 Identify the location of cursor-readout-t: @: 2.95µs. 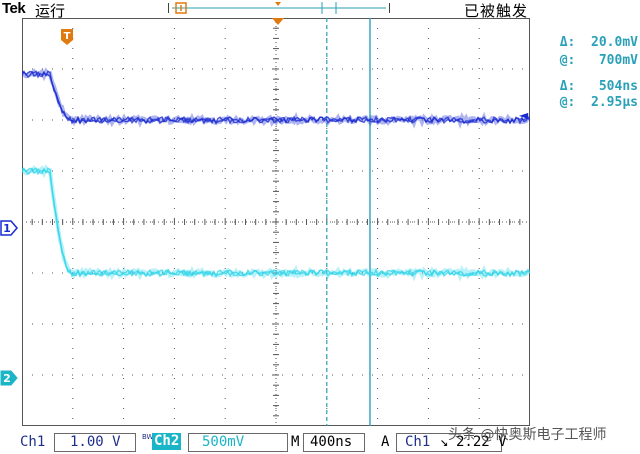
(591, 95).